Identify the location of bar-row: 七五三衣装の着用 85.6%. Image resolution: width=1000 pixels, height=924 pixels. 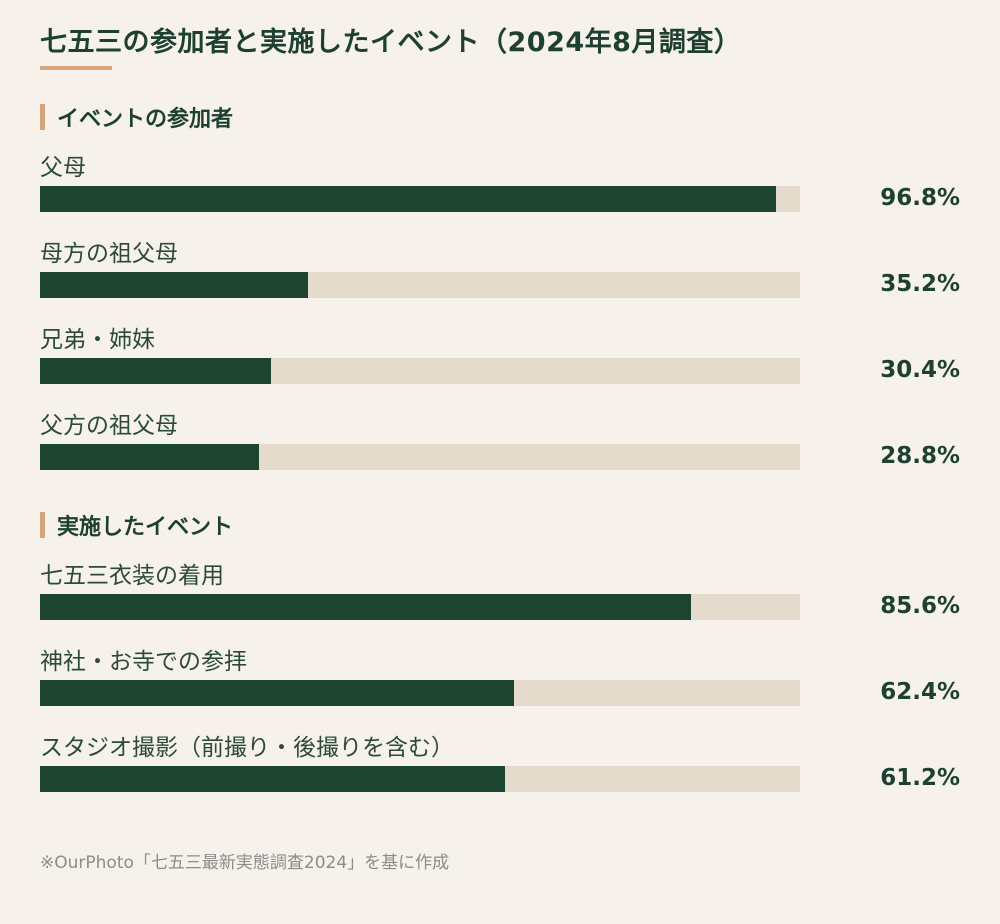
(500, 599).